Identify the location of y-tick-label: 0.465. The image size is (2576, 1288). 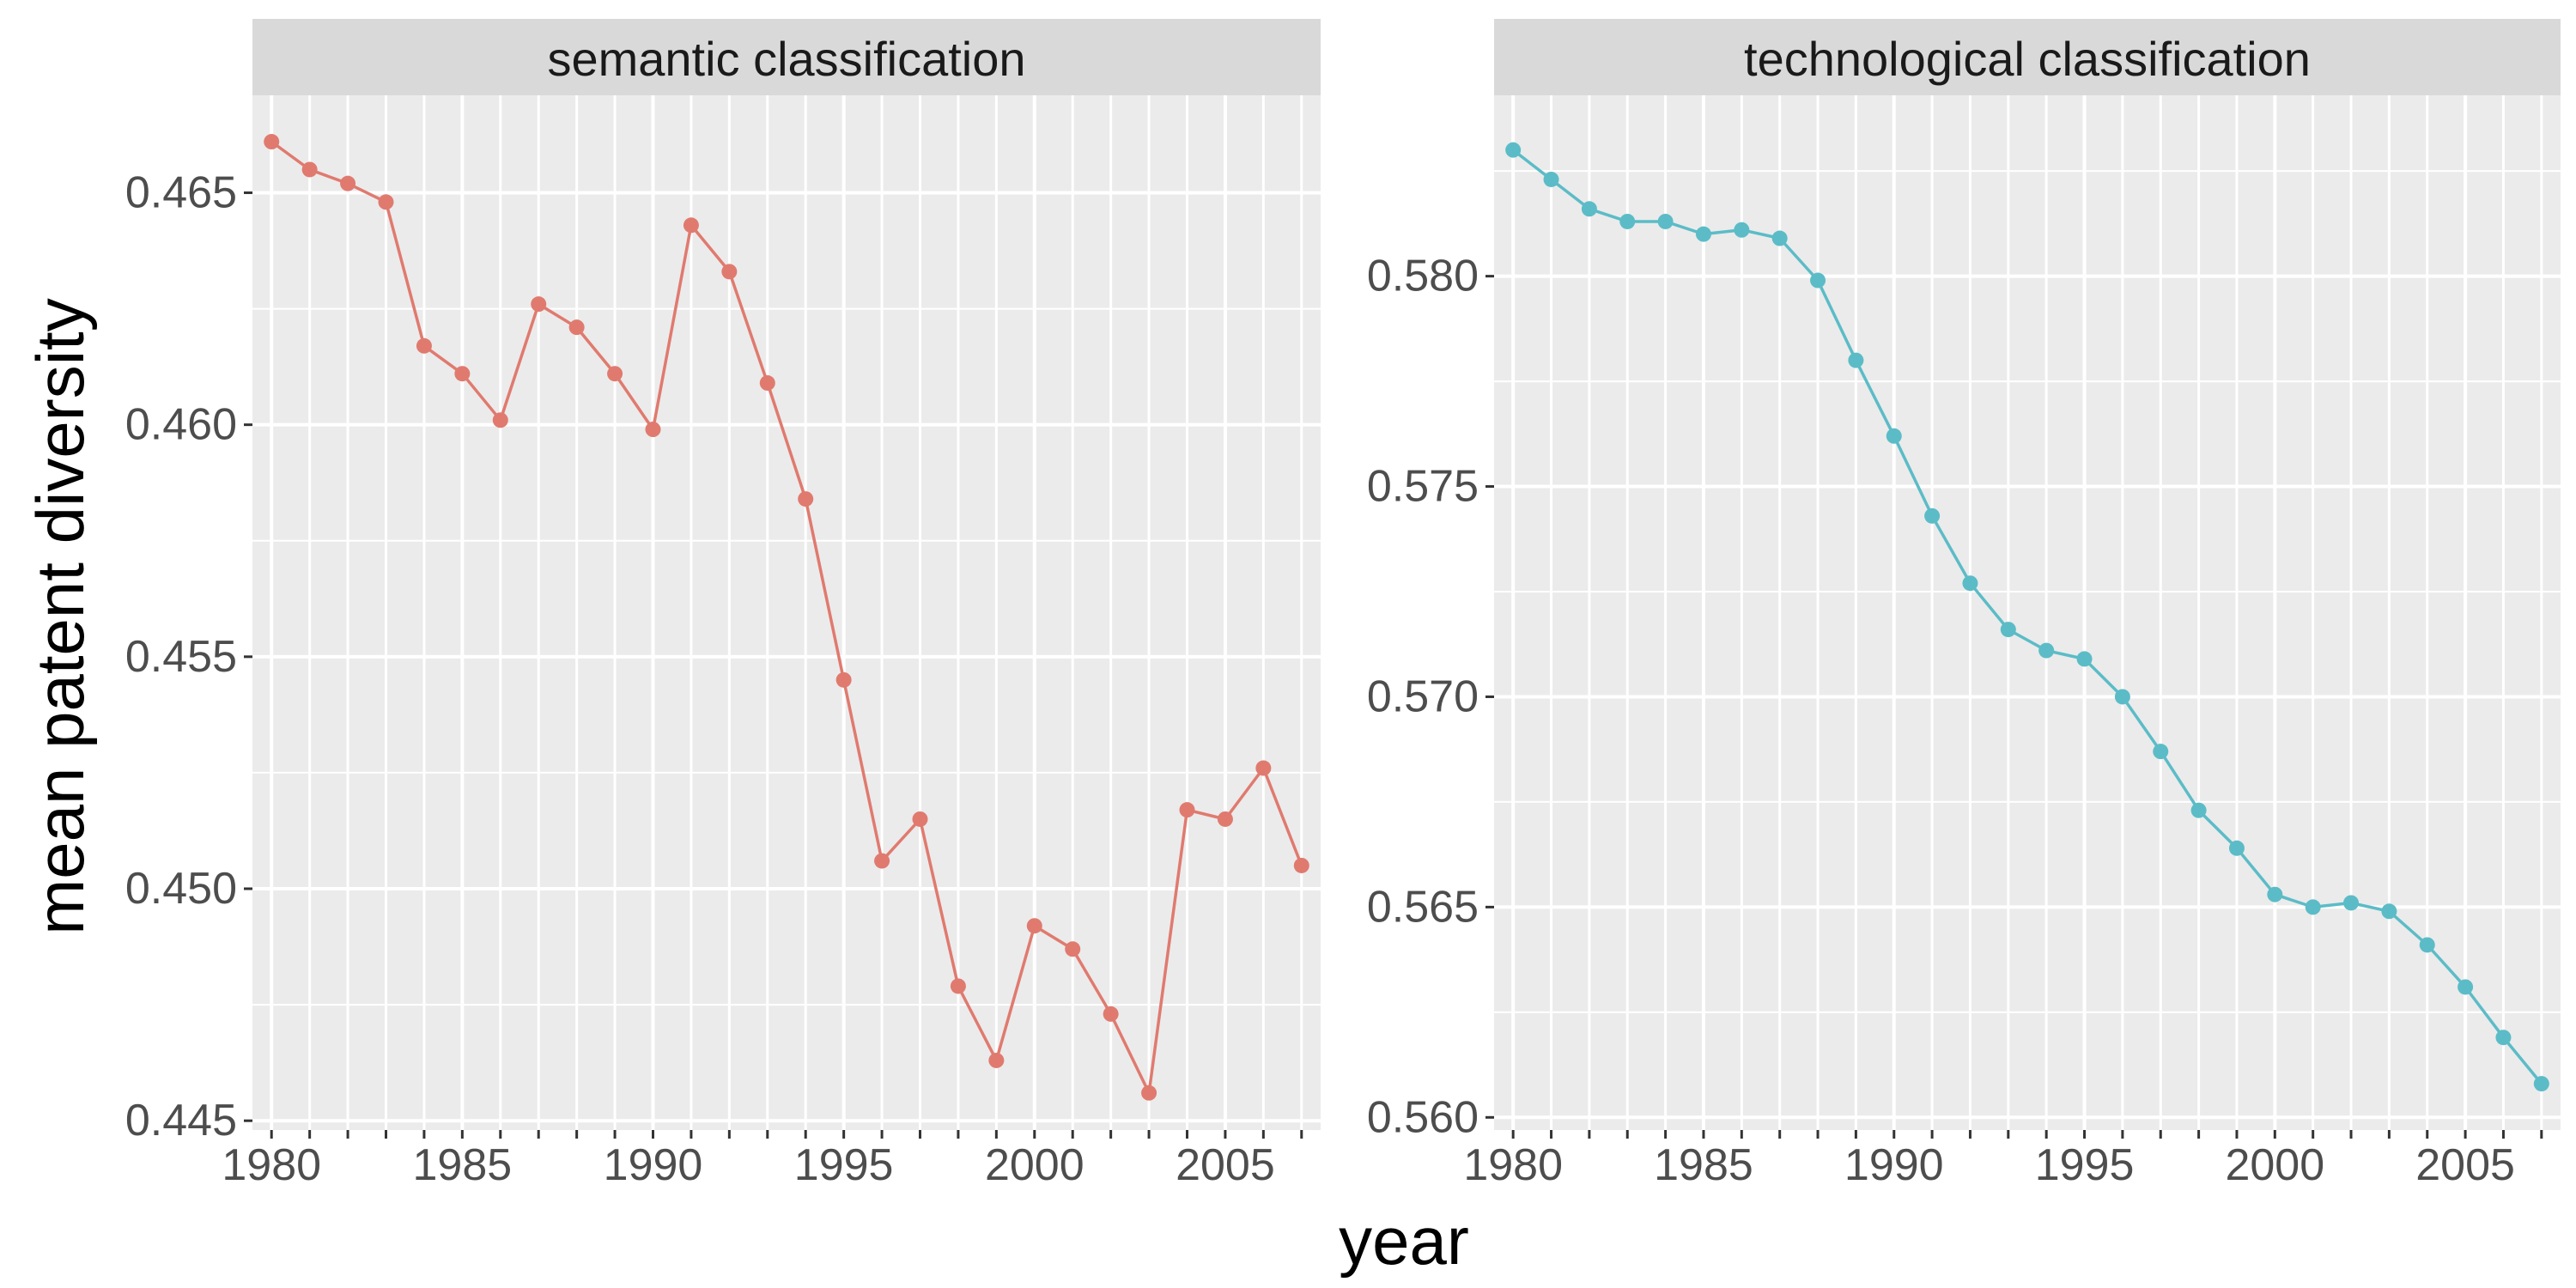
(181, 192).